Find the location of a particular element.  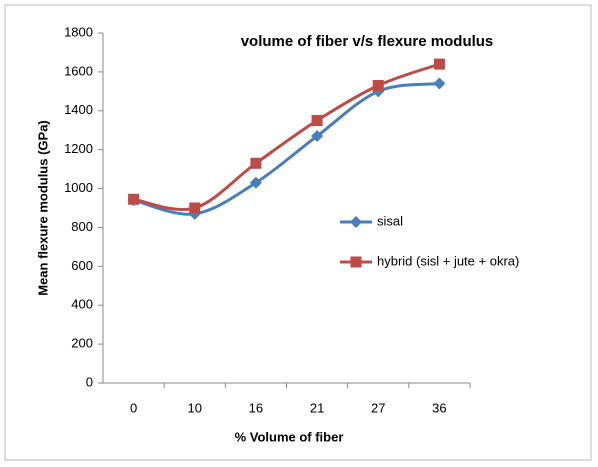

x-axis-label: % Volume of fiber is located at coordinates (289, 436).